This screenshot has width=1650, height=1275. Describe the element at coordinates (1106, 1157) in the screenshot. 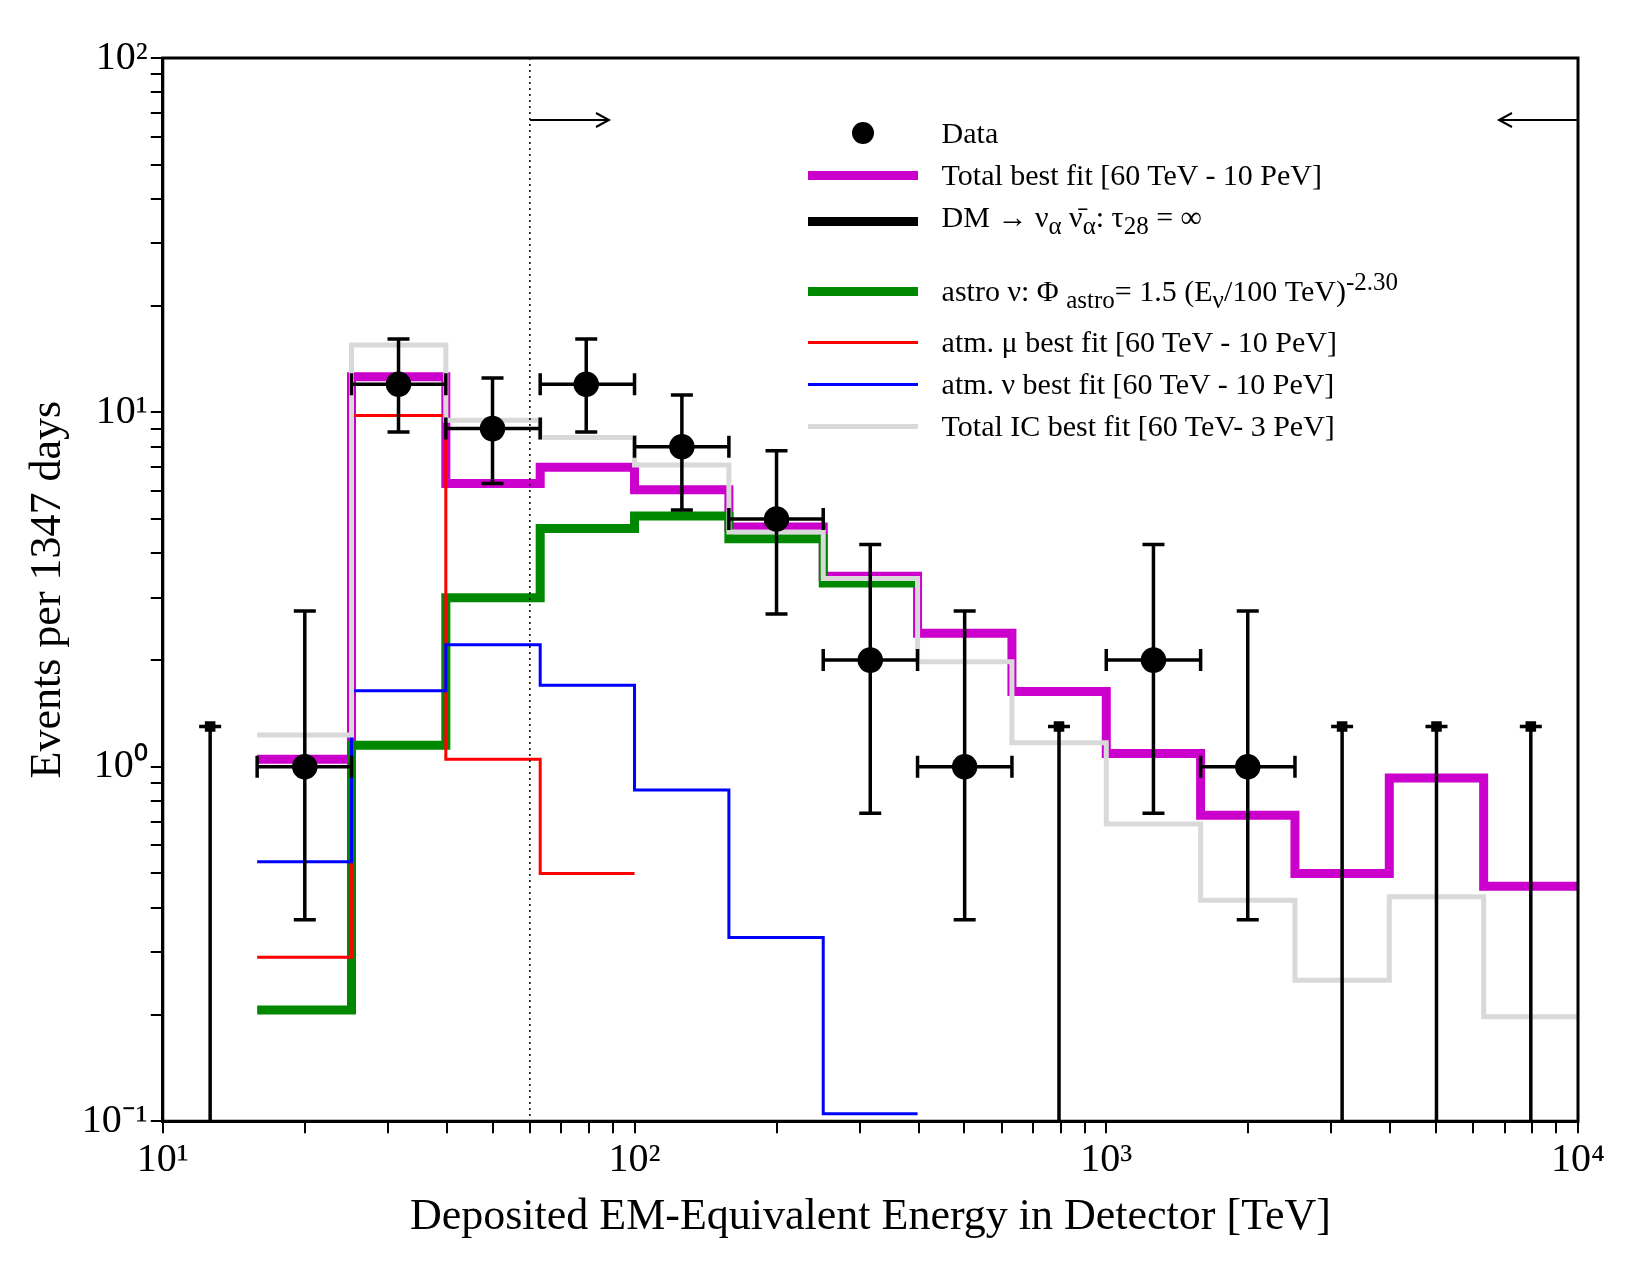

I see `x-tick-label: 10³` at that location.